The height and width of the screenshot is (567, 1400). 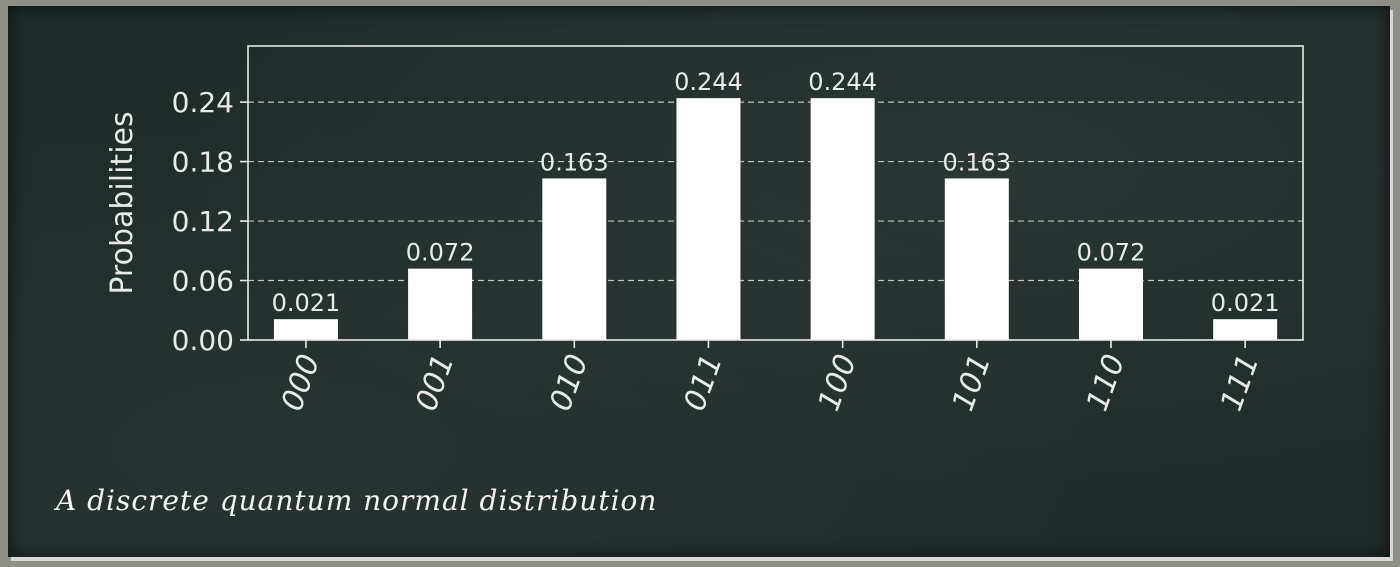 What do you see at coordinates (703, 383) in the screenshot?
I see `x-tick-label-011: 011` at bounding box center [703, 383].